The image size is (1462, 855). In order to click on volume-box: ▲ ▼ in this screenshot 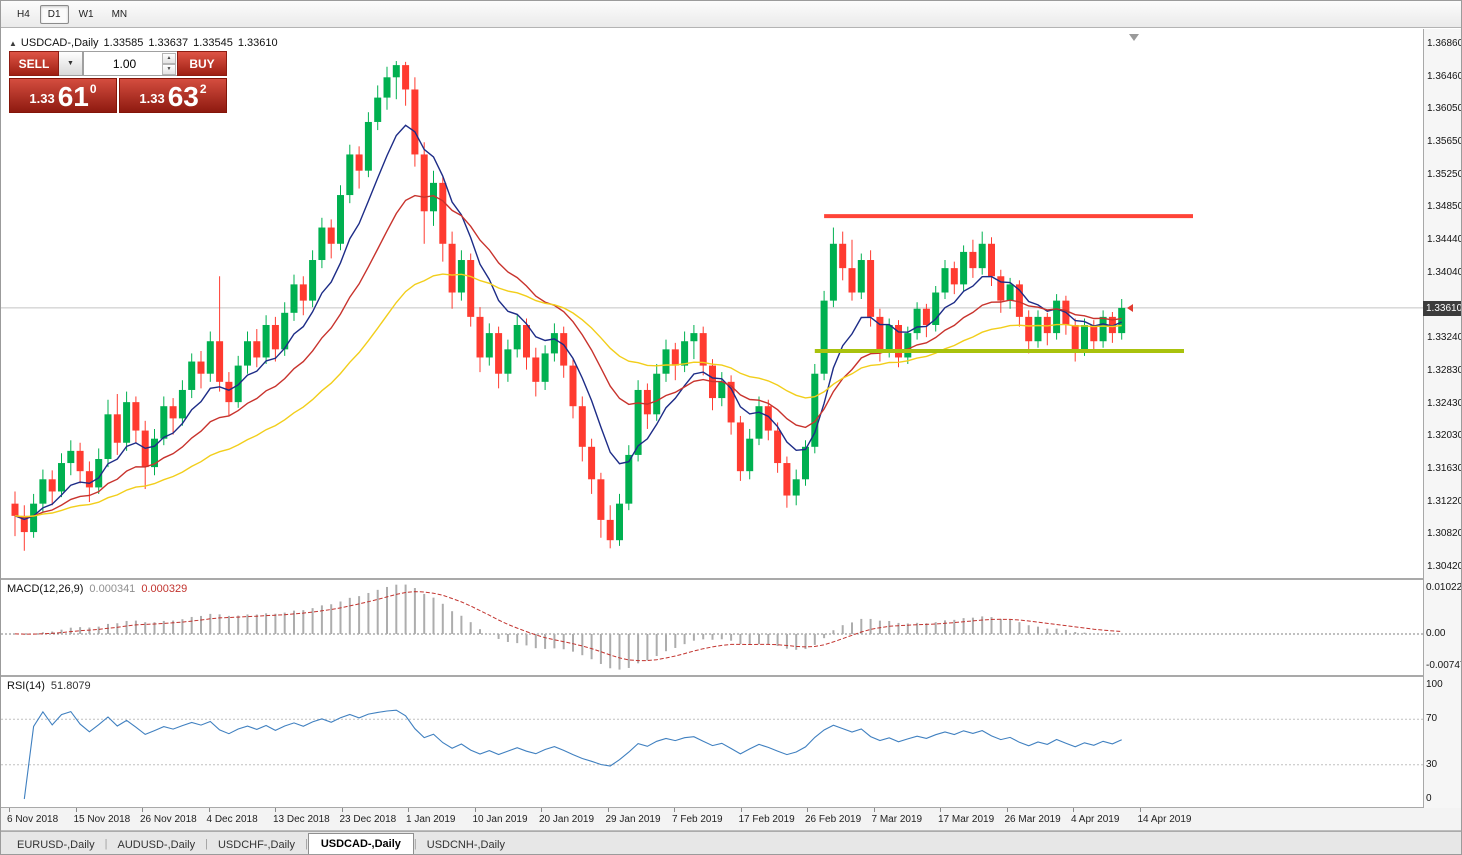, I will do `click(130, 63)`.